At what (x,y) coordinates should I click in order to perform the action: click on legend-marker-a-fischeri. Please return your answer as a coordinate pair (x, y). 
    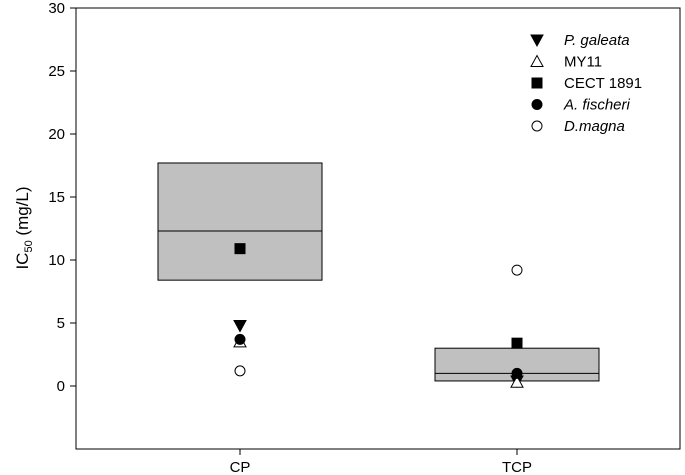
    Looking at the image, I should click on (537, 104).